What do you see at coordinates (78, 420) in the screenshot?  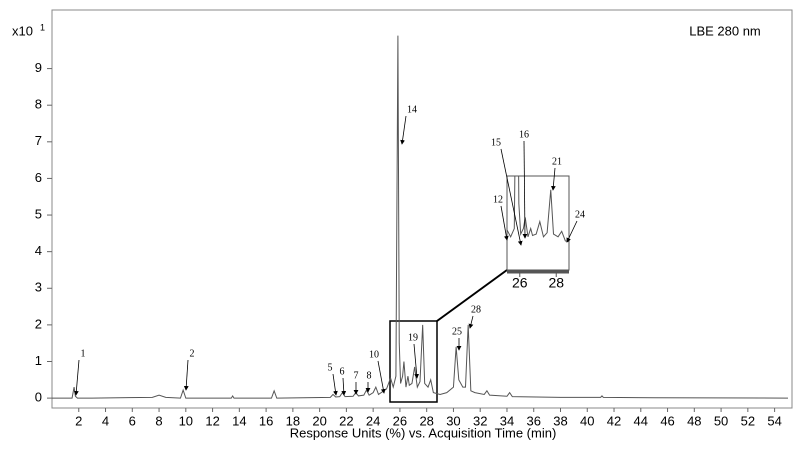 I see `x-tick-label: 2` at bounding box center [78, 420].